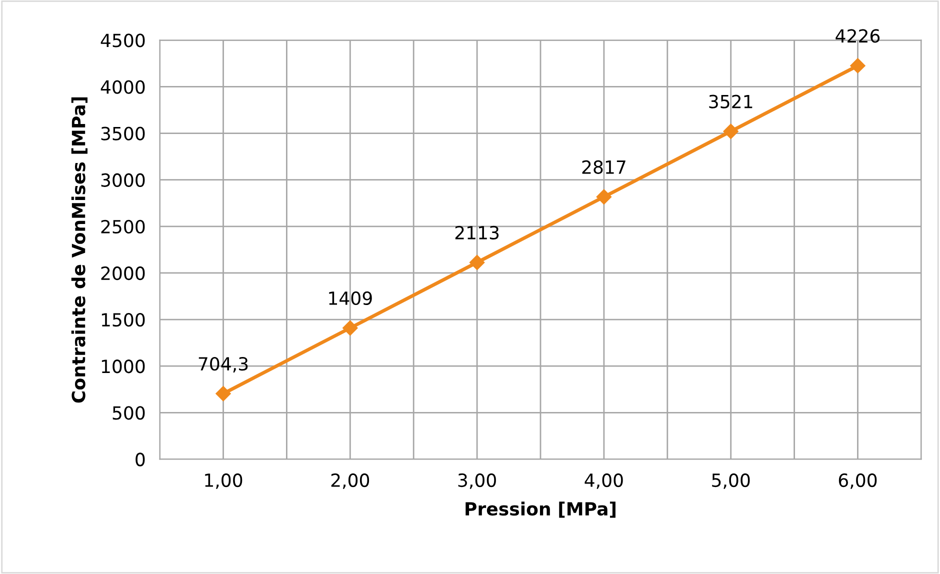  What do you see at coordinates (603, 481) in the screenshot?
I see `x-tick-label: 4,00` at bounding box center [603, 481].